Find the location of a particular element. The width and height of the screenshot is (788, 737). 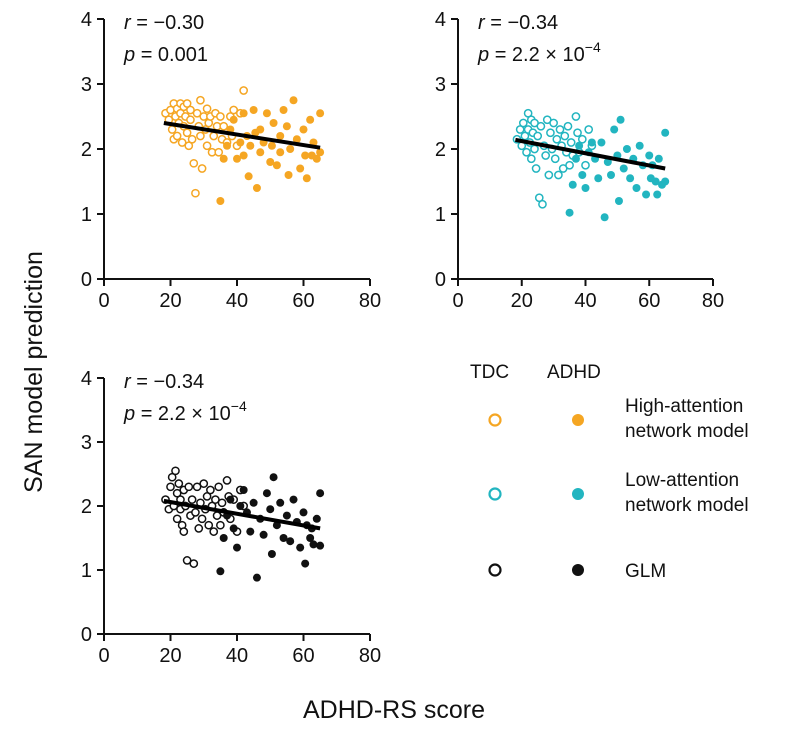

y-tick-label: 4 is located at coordinates (86, 379).